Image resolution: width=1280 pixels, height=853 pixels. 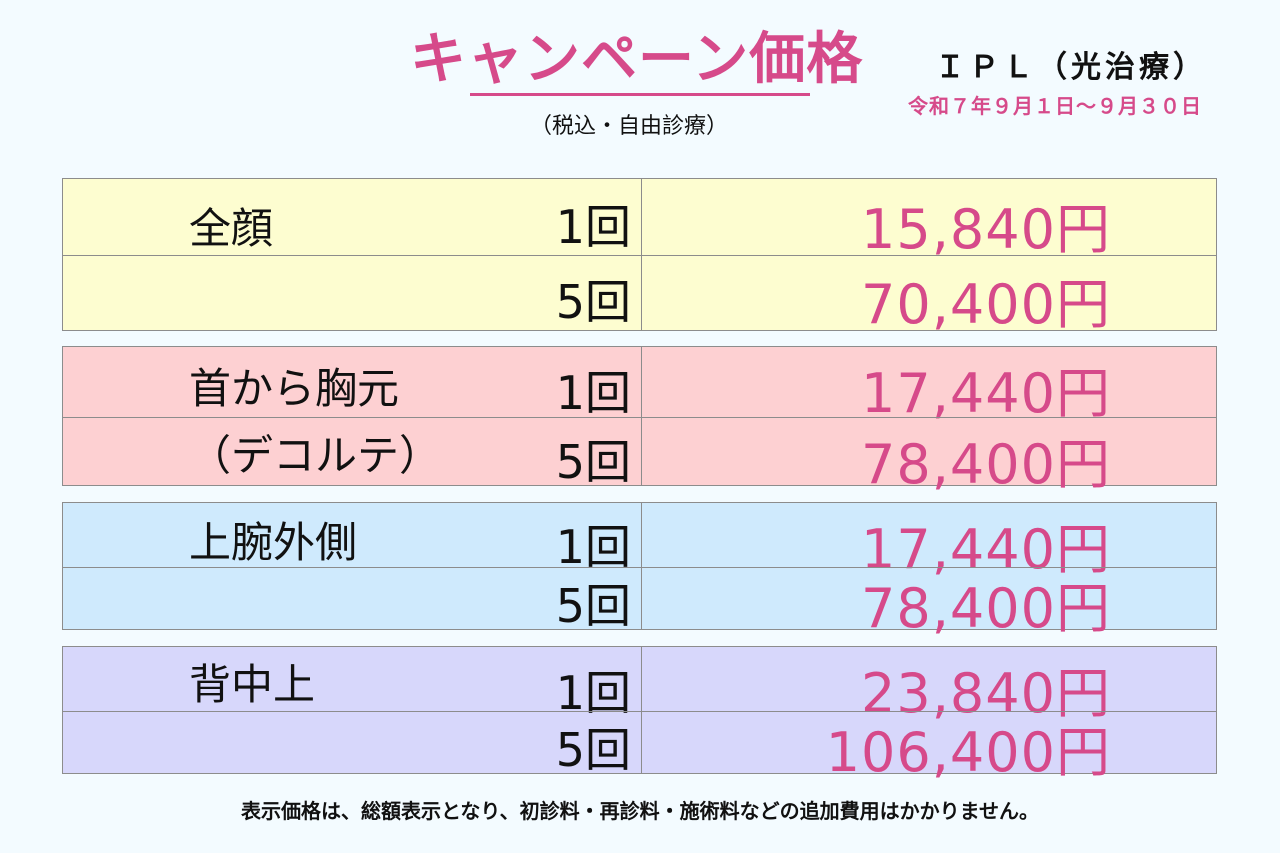 What do you see at coordinates (639, 542) in the screenshot?
I see `price-row: 上腕外側 1回 17,440円` at bounding box center [639, 542].